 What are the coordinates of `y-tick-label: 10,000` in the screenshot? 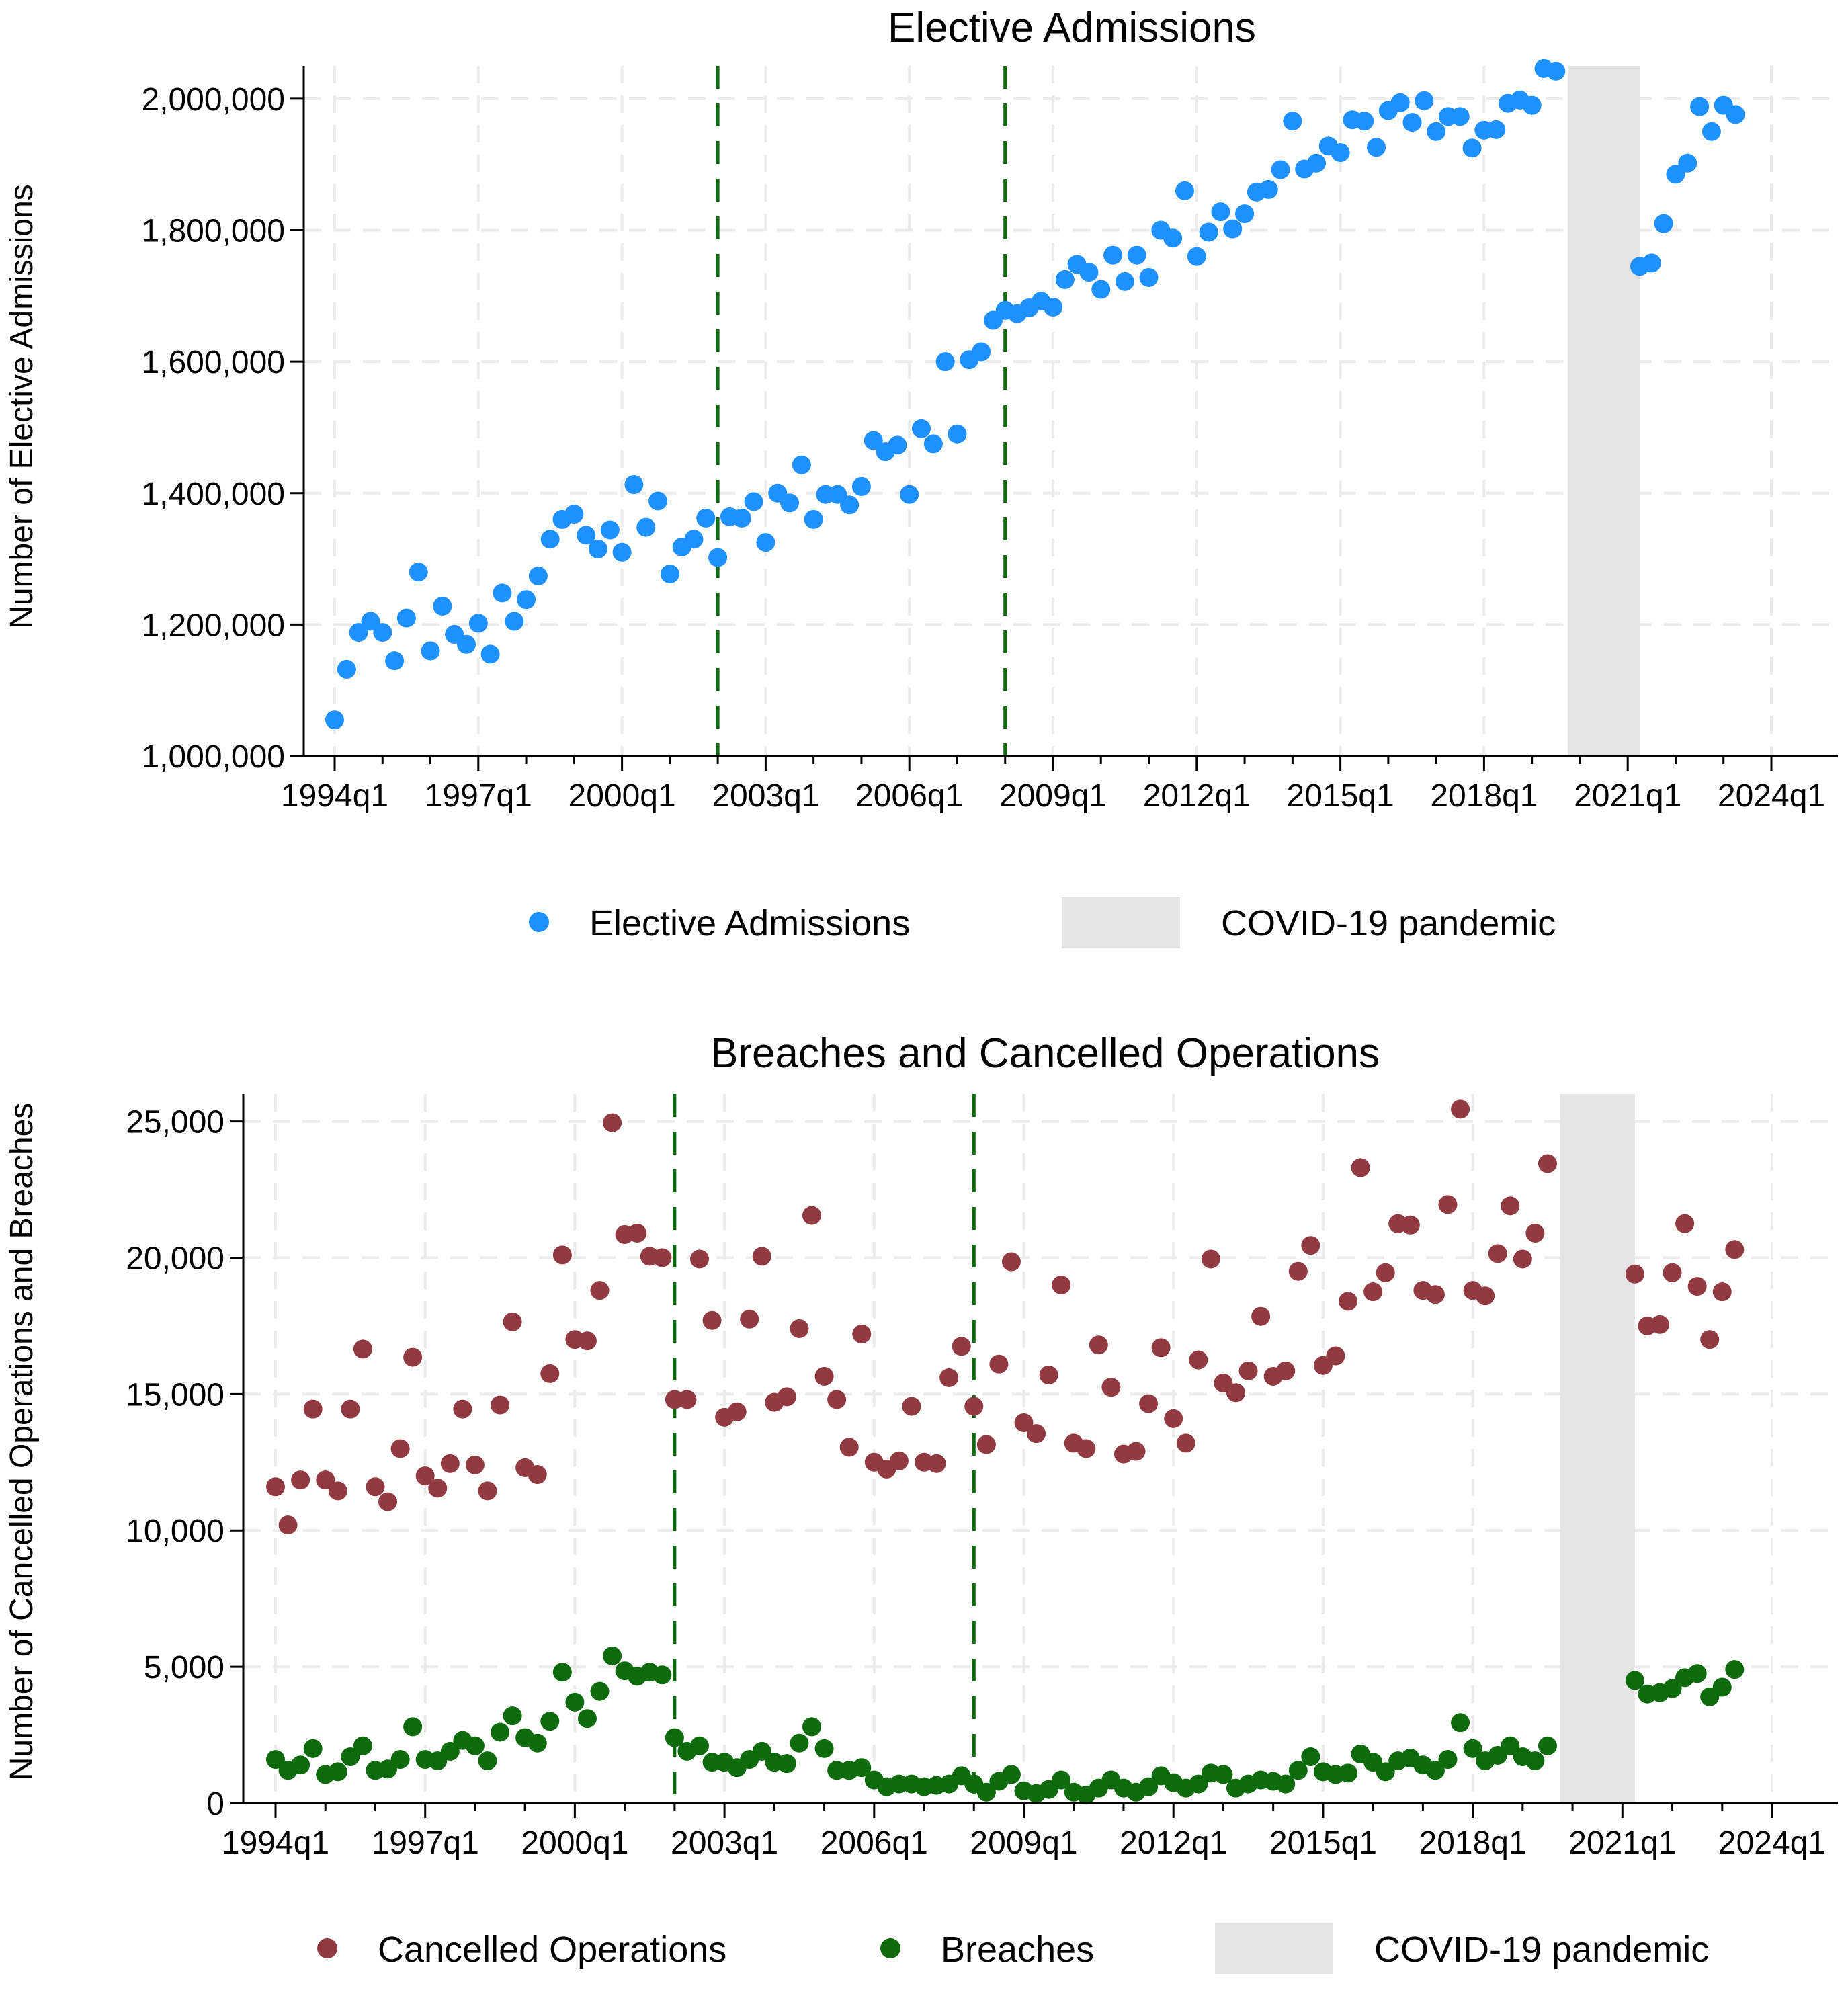 It's located at (175, 1531).